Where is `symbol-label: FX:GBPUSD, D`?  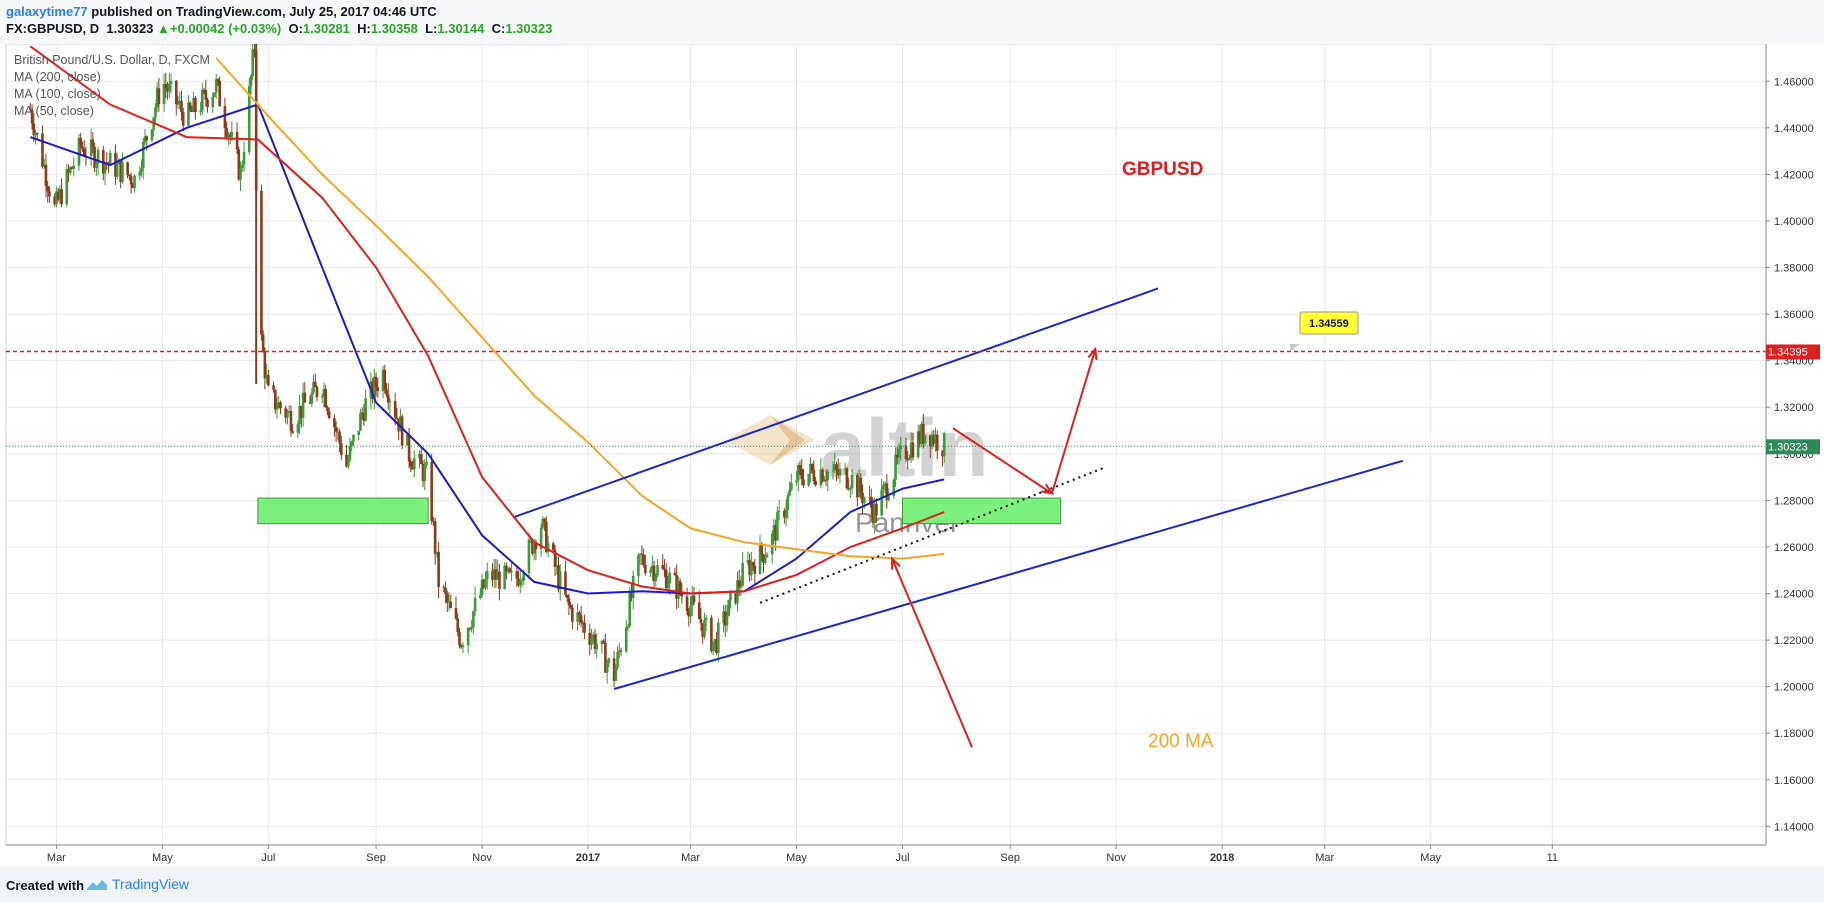 symbol-label: FX:GBPUSD, D is located at coordinates (53, 28).